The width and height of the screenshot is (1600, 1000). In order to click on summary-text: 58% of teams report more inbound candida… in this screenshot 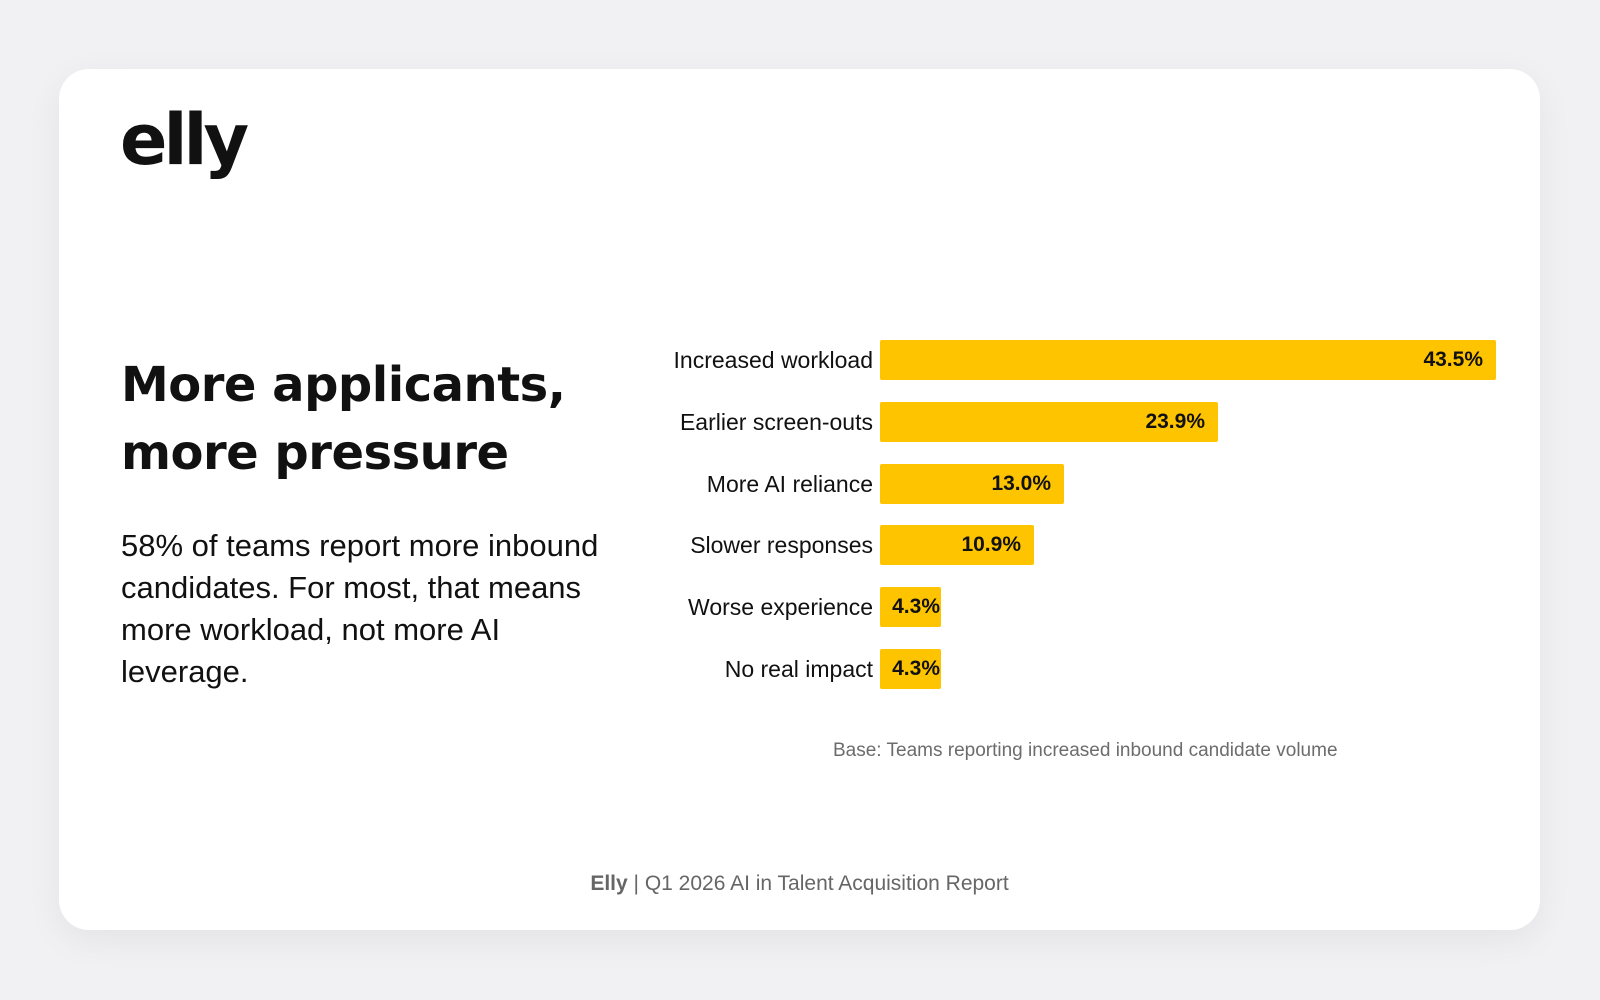, I will do `click(360, 608)`.